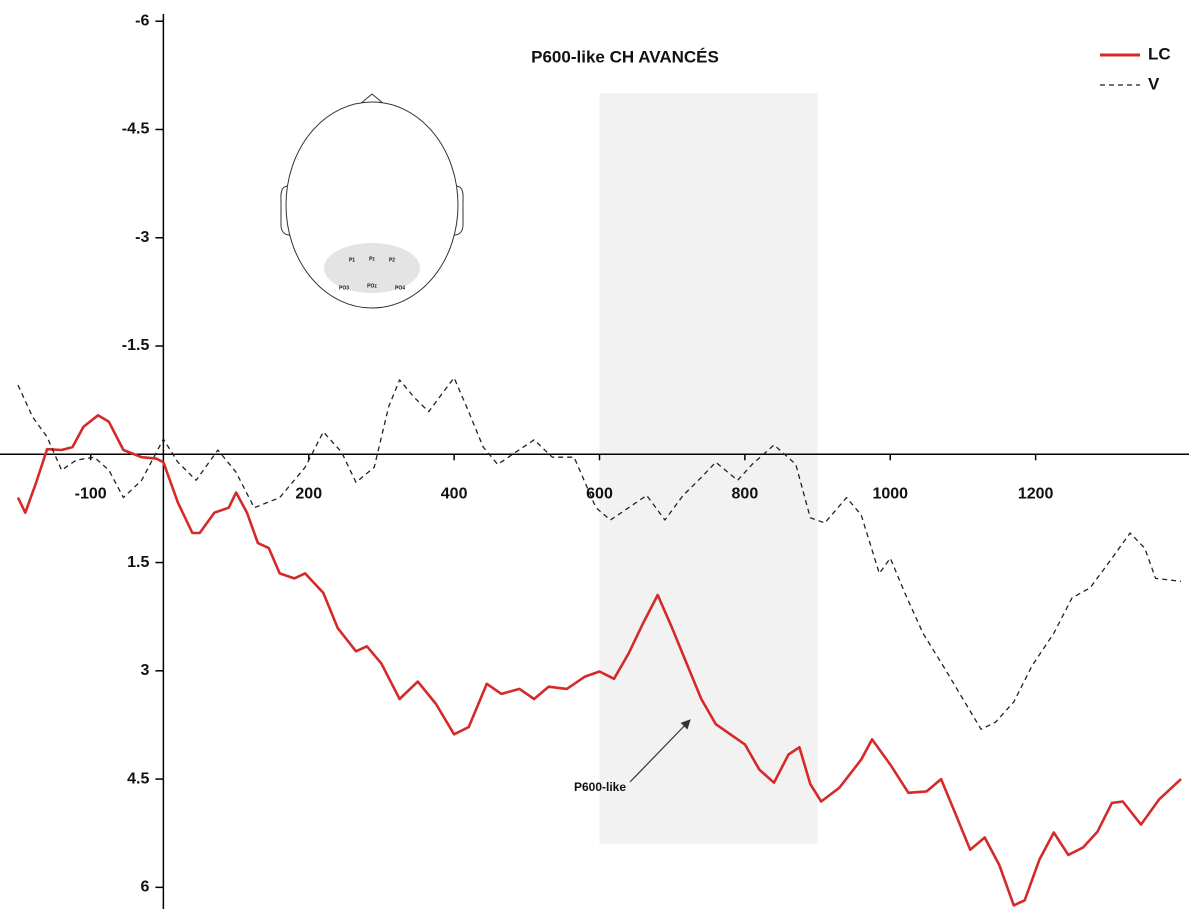 Image resolution: width=1189 pixels, height=909 pixels. I want to click on y-tick-label: -6, so click(142, 20).